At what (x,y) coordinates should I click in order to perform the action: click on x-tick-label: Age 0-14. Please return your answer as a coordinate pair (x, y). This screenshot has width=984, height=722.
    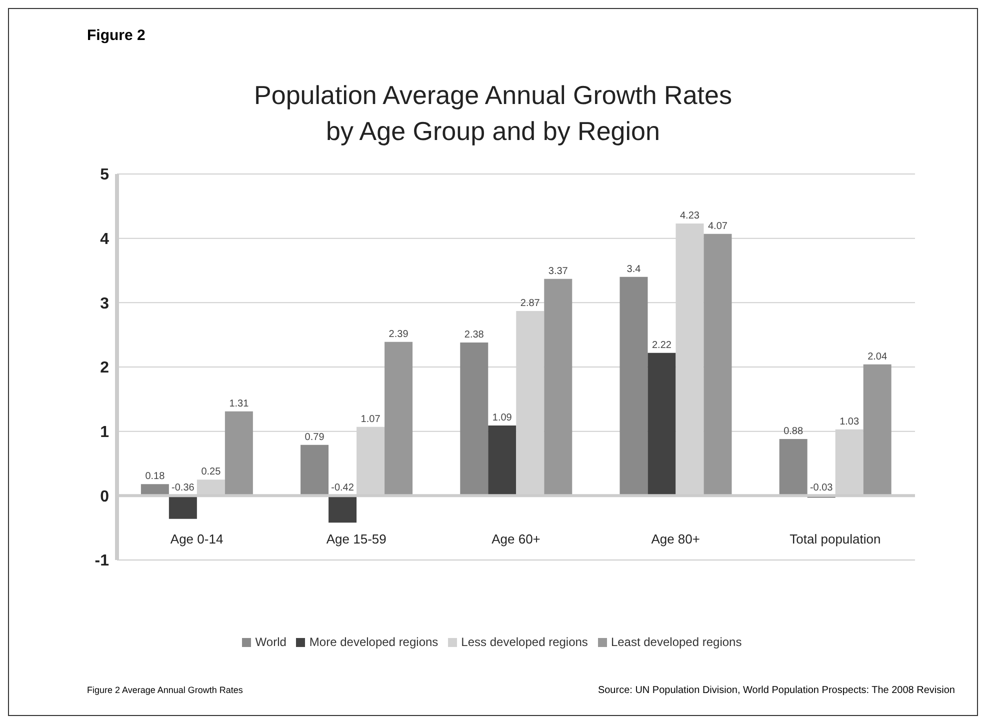
    Looking at the image, I should click on (197, 538).